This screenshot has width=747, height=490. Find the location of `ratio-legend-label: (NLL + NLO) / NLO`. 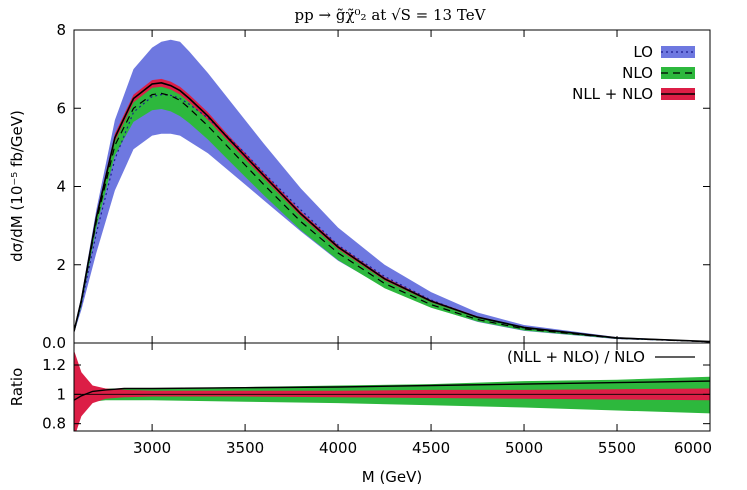

ratio-legend-label: (NLL + NLO) / NLO is located at coordinates (576, 357).